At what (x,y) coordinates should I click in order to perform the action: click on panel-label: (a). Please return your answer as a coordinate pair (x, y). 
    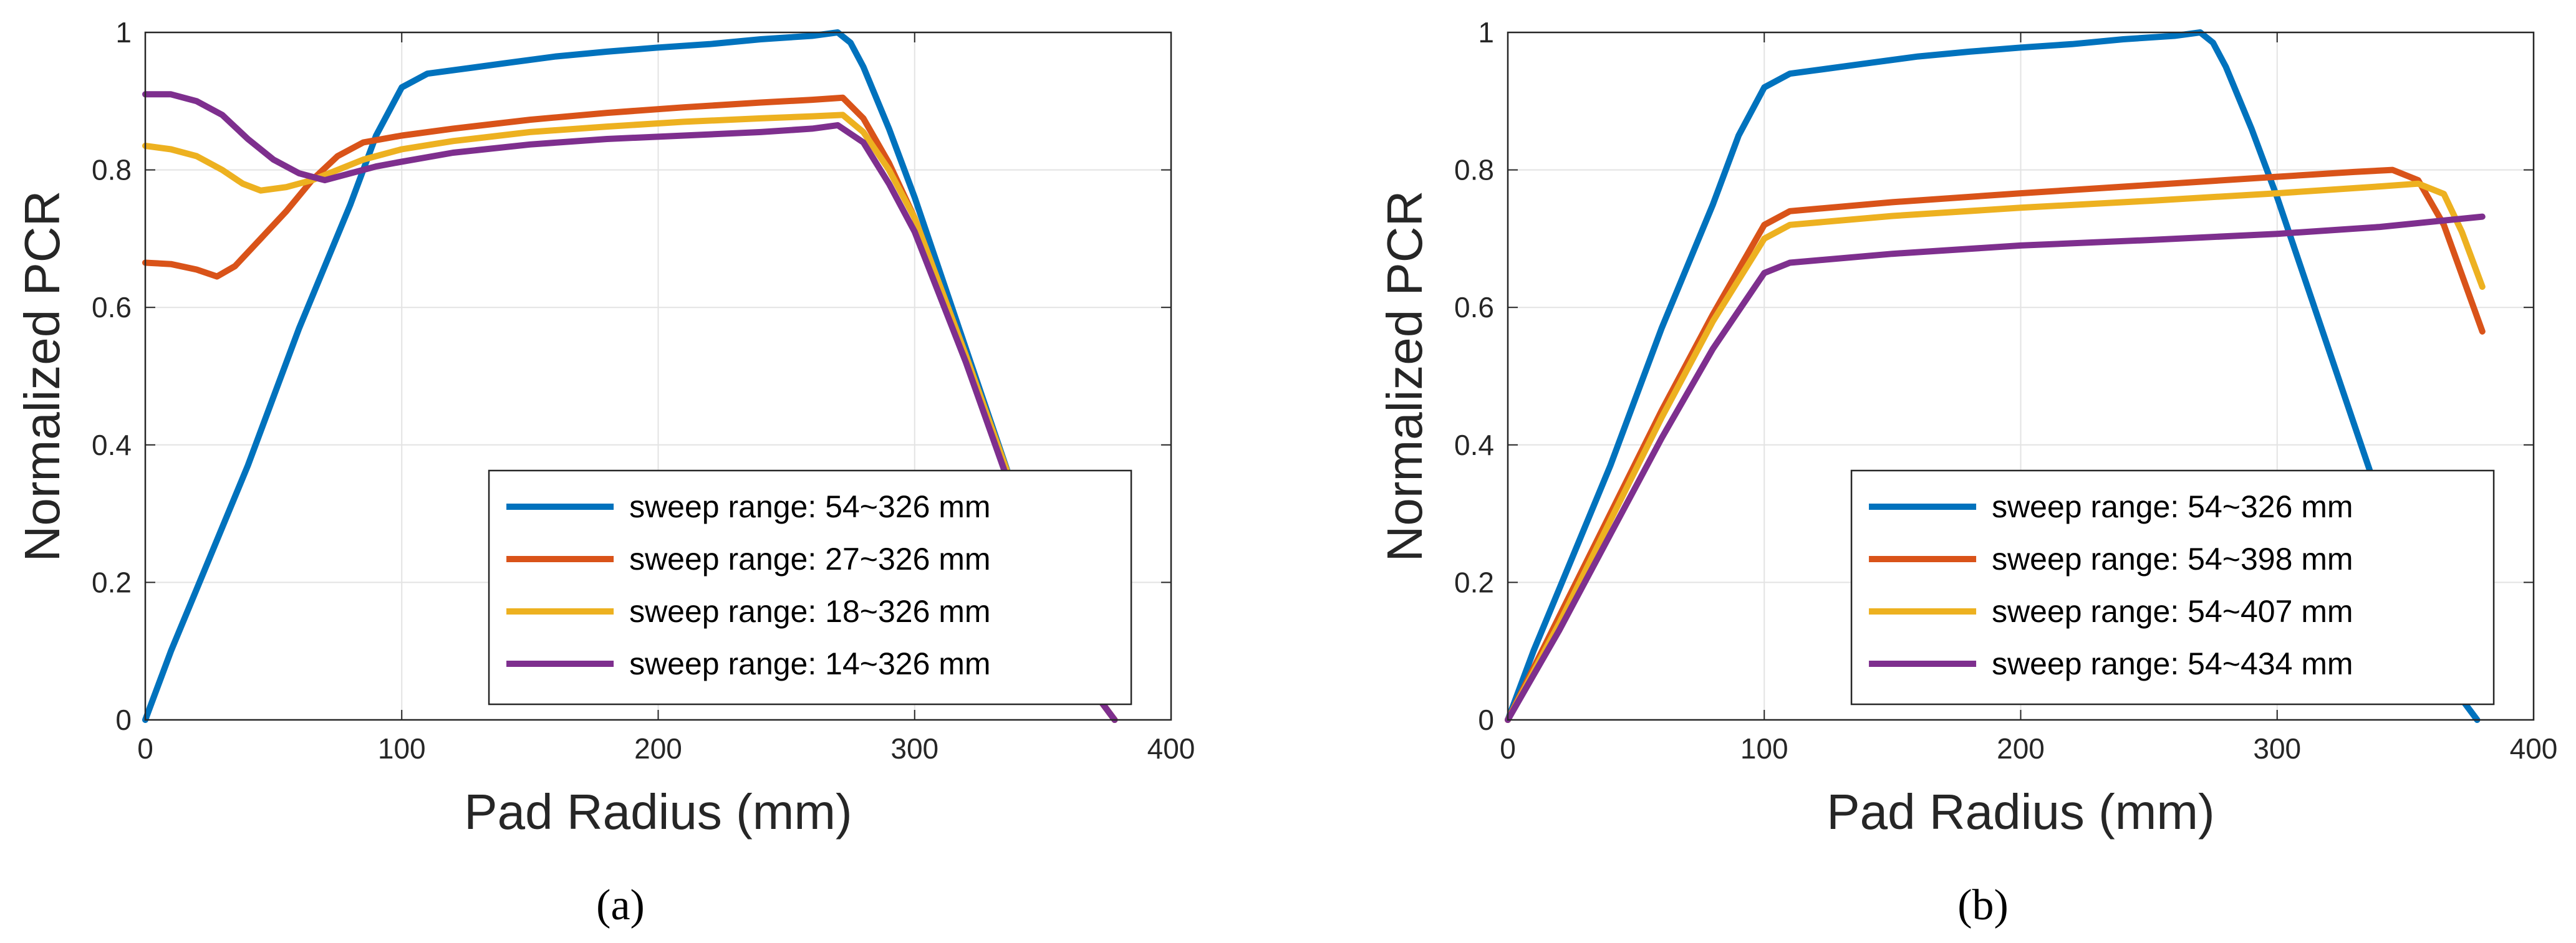
    Looking at the image, I should click on (620, 905).